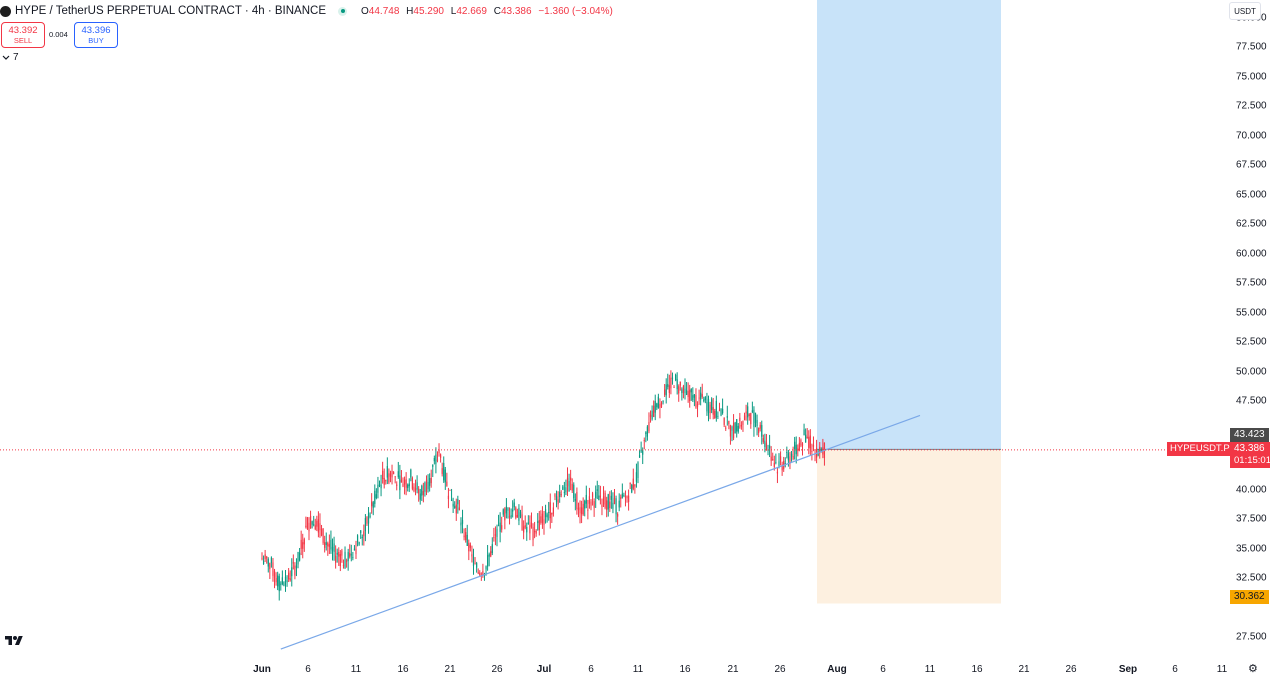 This screenshot has width=1280, height=679. I want to click on sell-button: 43.392 SELL, so click(23, 35).